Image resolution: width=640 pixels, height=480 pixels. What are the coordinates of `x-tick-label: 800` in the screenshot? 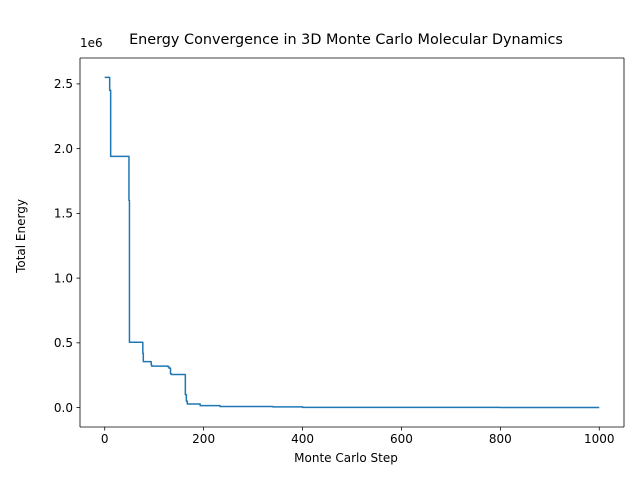 It's located at (500, 439).